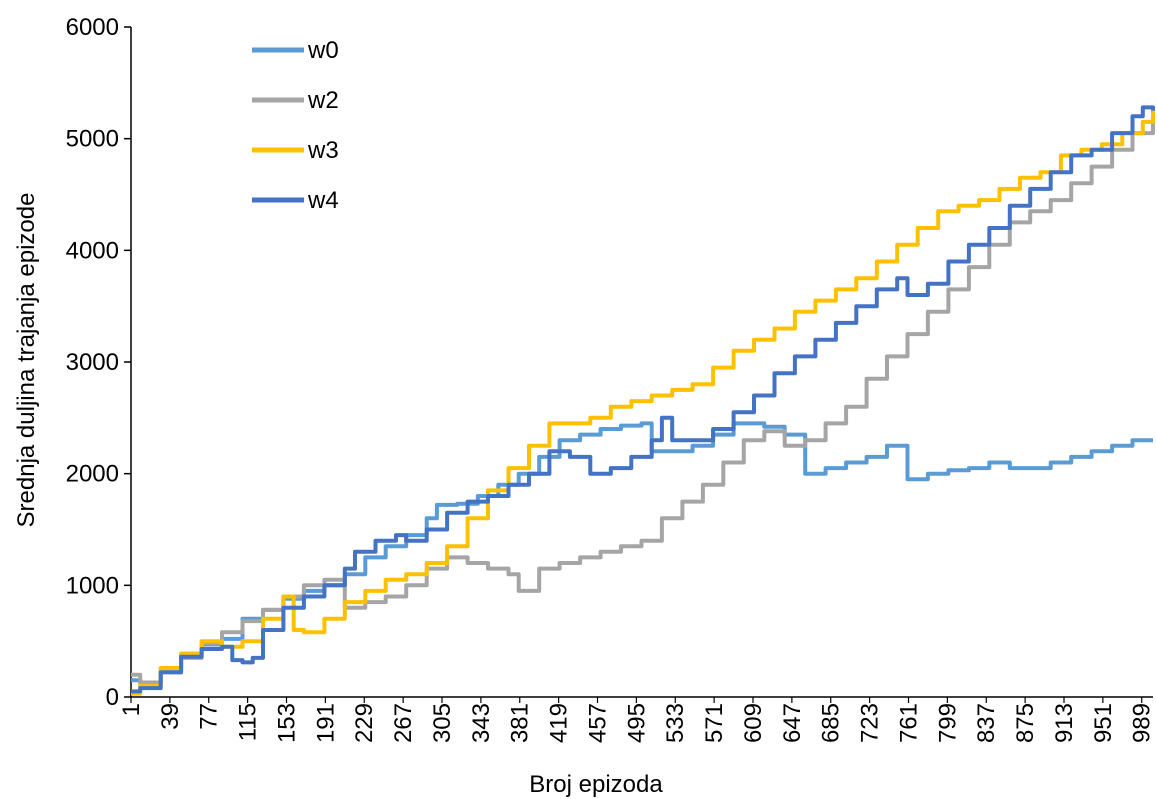  I want to click on x-tick-label: 761, so click(908, 723).